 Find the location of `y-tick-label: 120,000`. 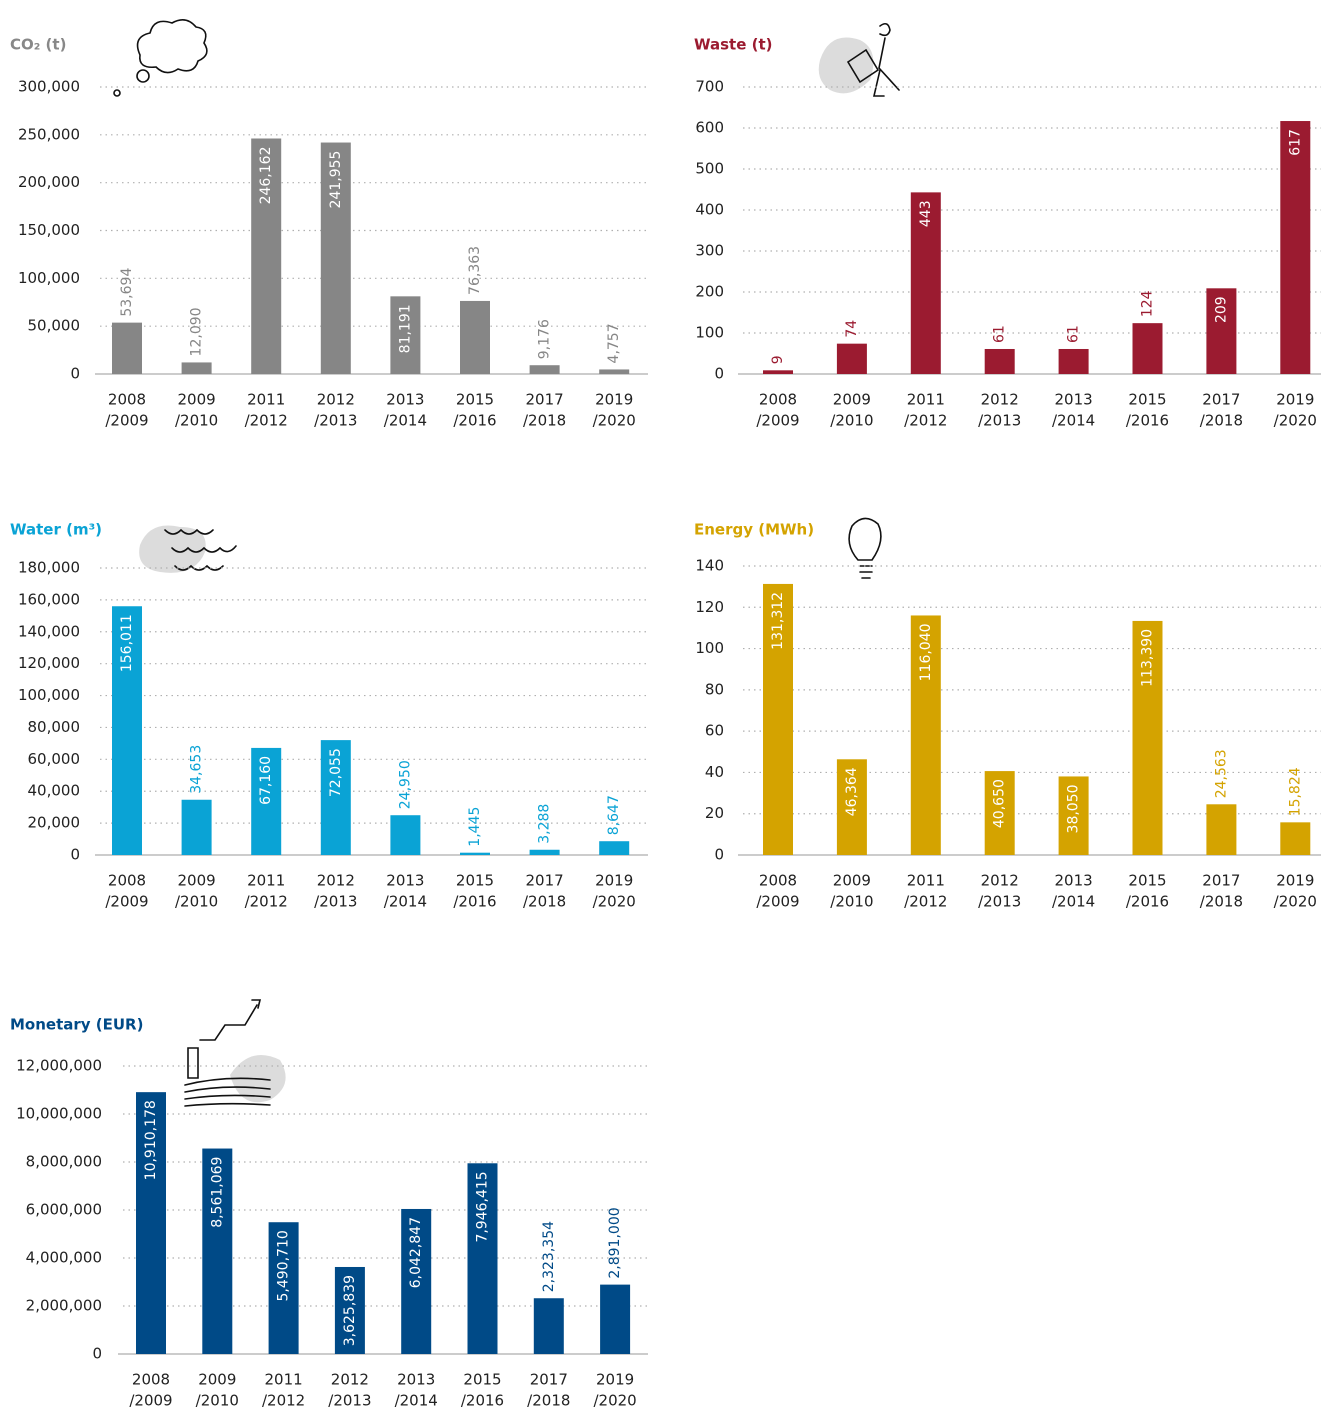

y-tick-label: 120,000 is located at coordinates (49, 663).